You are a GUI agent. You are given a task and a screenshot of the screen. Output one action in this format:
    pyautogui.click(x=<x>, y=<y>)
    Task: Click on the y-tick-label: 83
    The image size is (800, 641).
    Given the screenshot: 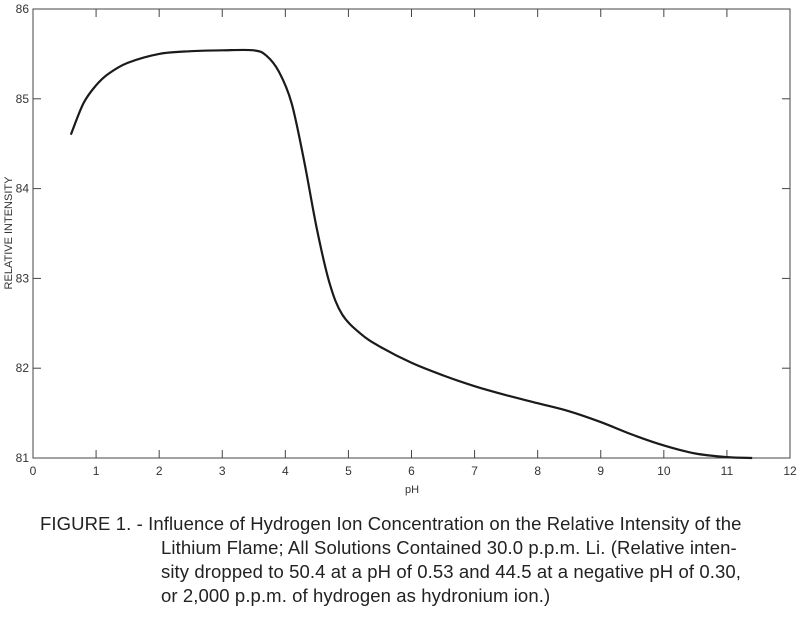 What is the action you would take?
    pyautogui.click(x=23, y=278)
    